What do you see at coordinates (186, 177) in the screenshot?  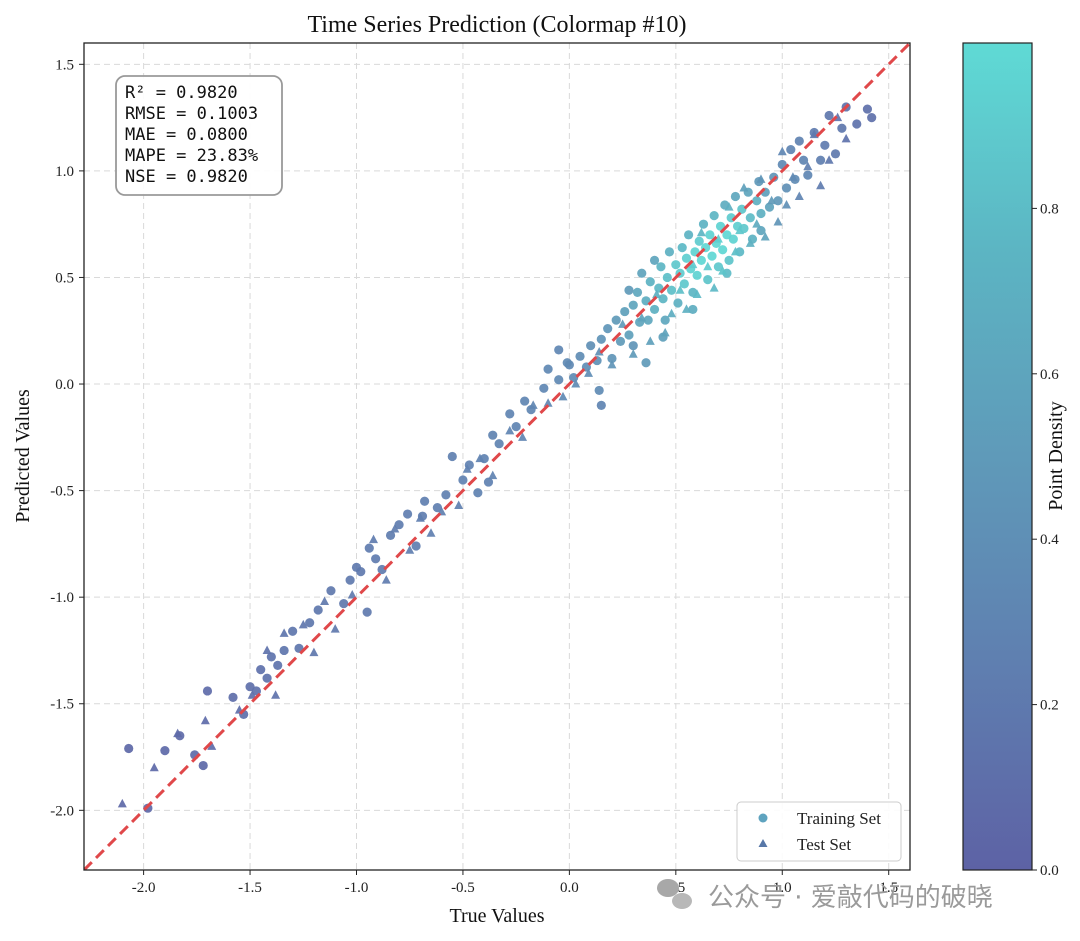 I see `metric-nse: NSE = 0.9820` at bounding box center [186, 177].